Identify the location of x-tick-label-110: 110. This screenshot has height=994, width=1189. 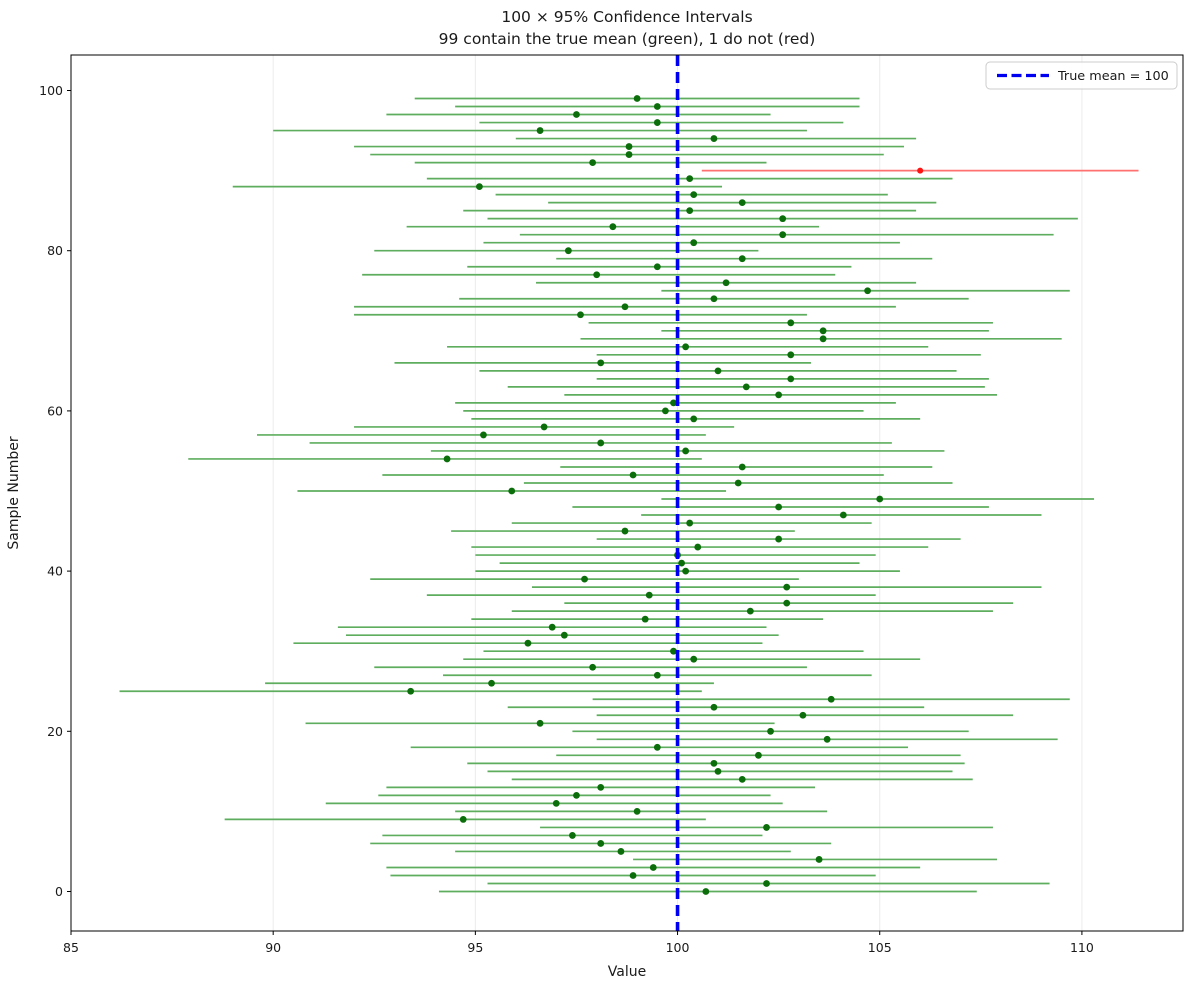
(1082, 947).